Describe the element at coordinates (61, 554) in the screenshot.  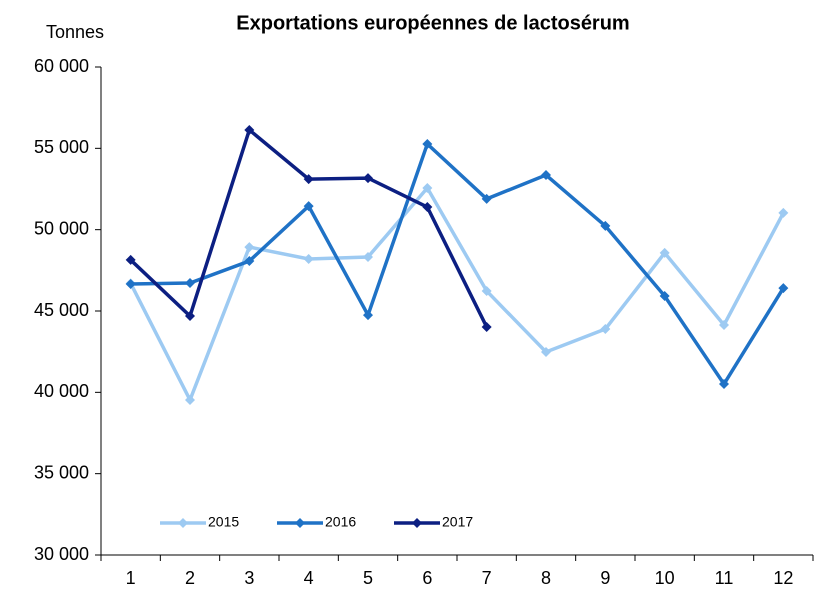
I see `y-tick-label: 30 000` at that location.